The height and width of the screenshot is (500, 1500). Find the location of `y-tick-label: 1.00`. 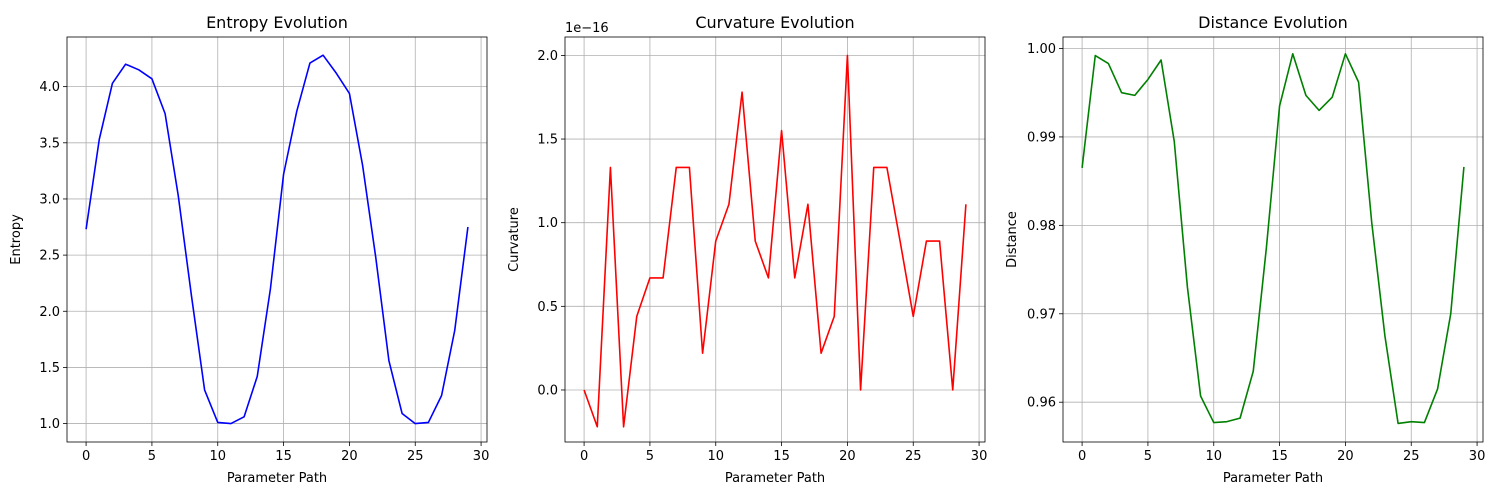

y-tick-label: 1.00 is located at coordinates (1041, 49).